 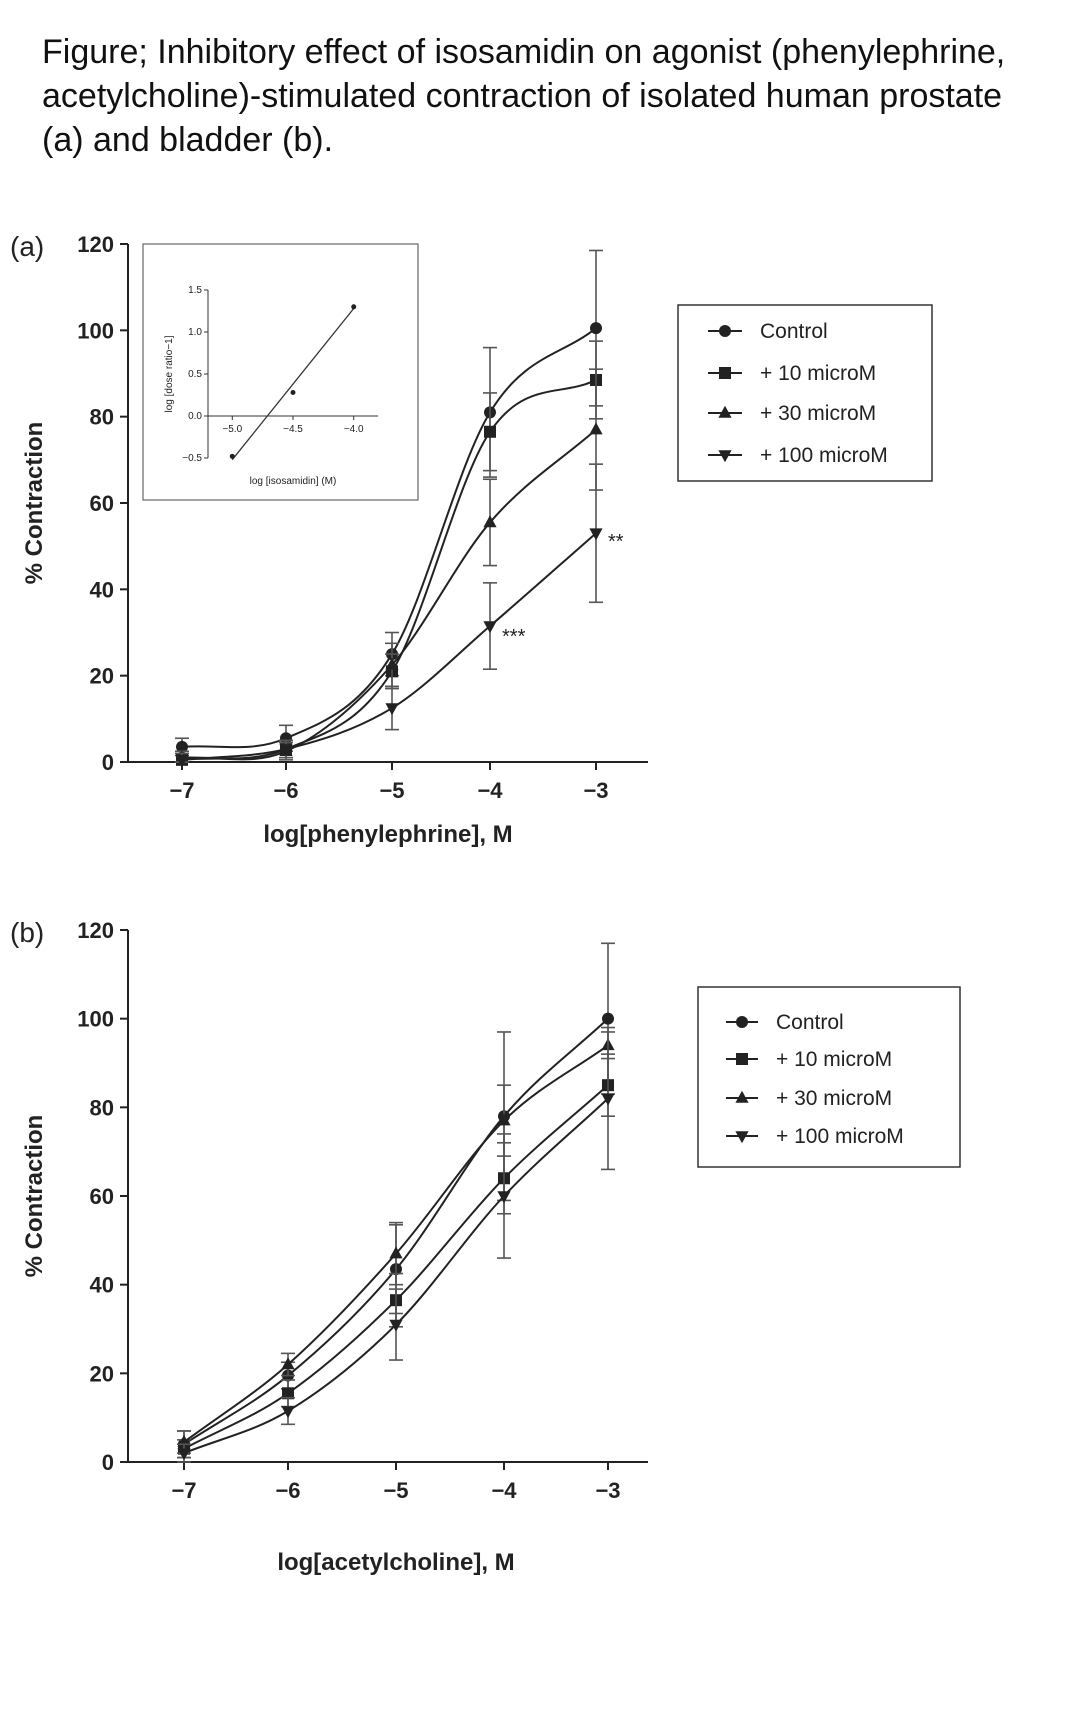 What do you see at coordinates (395, 1562) in the screenshot?
I see `x-axis-title: log[acetylcholine], M` at bounding box center [395, 1562].